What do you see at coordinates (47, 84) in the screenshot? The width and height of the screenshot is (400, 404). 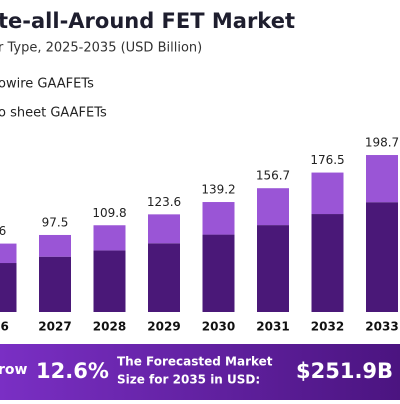 I see `legend-label: owire GAAFETs` at bounding box center [47, 84].